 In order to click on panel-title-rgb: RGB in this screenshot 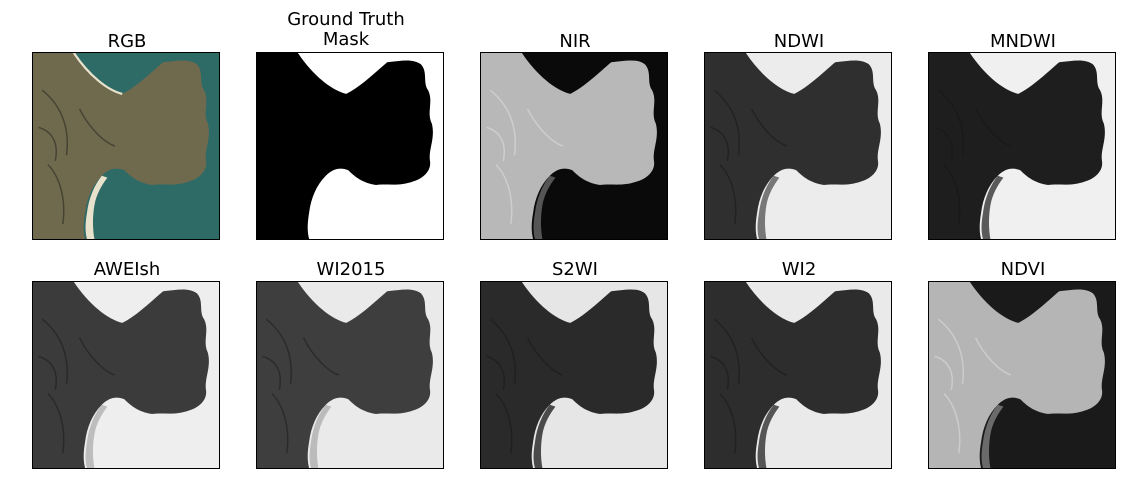, I will do `click(127, 41)`.